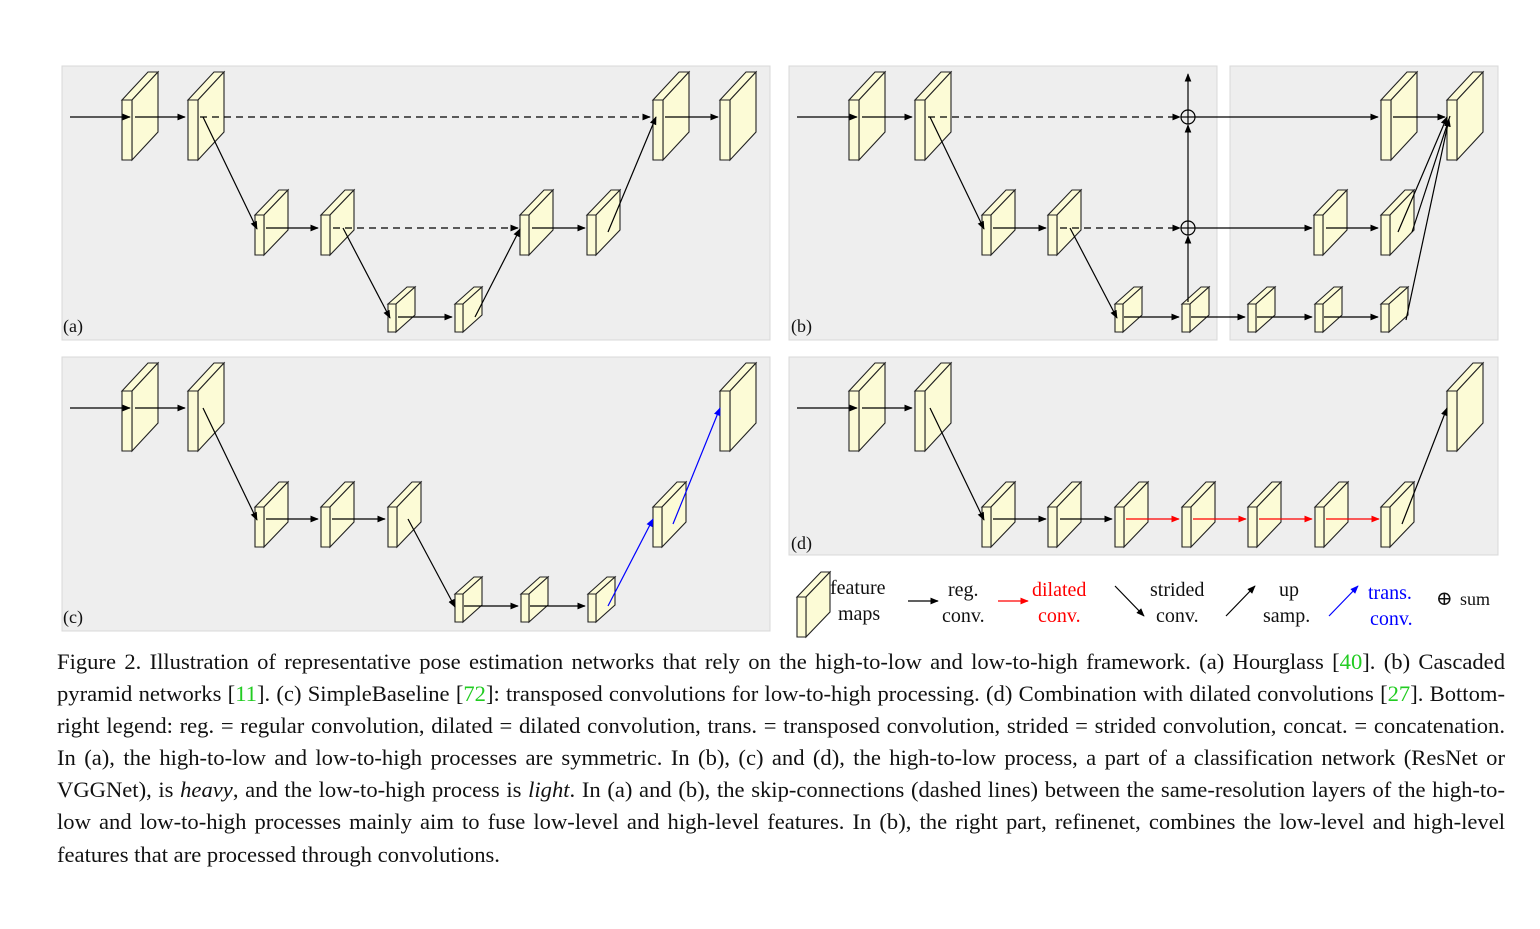 Image resolution: width=1540 pixels, height=929 pixels. What do you see at coordinates (1399, 694) in the screenshot?
I see `citation-link: 27` at bounding box center [1399, 694].